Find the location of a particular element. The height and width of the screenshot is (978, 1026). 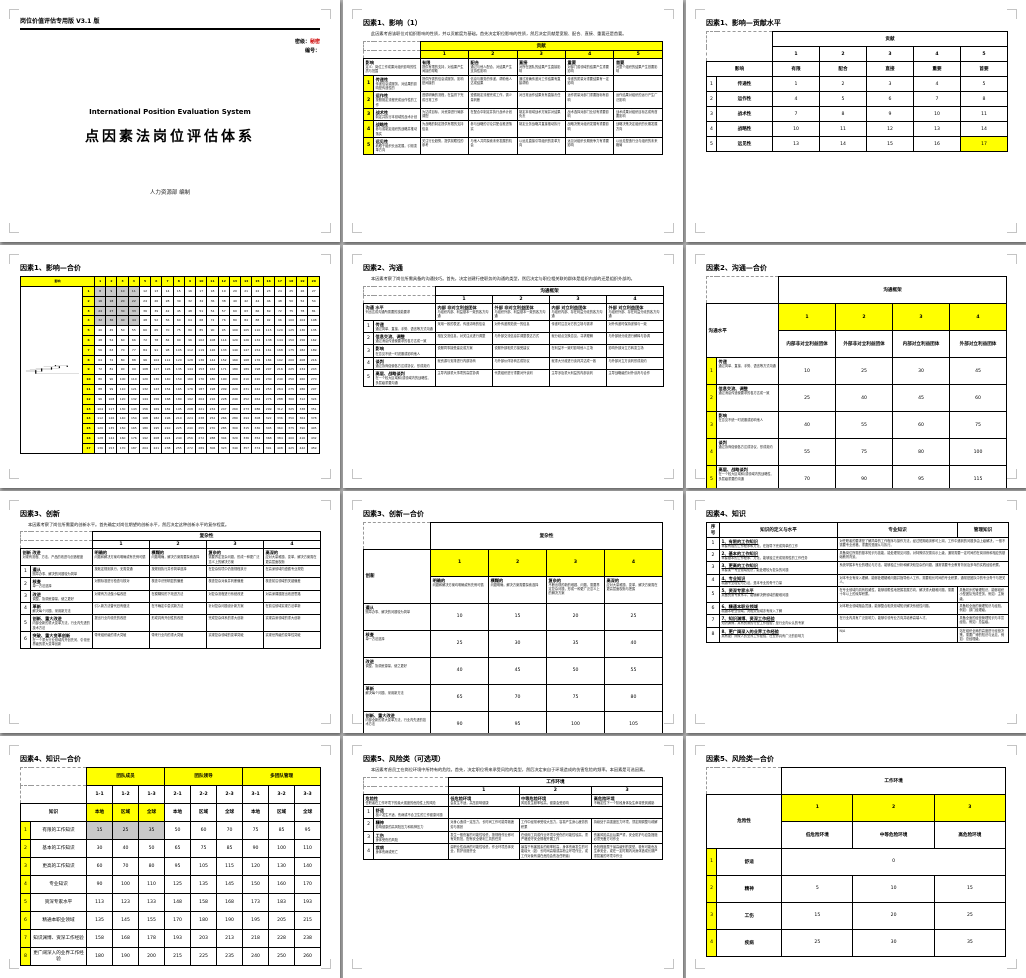

cell: 10 is located at coordinates (893, 888).